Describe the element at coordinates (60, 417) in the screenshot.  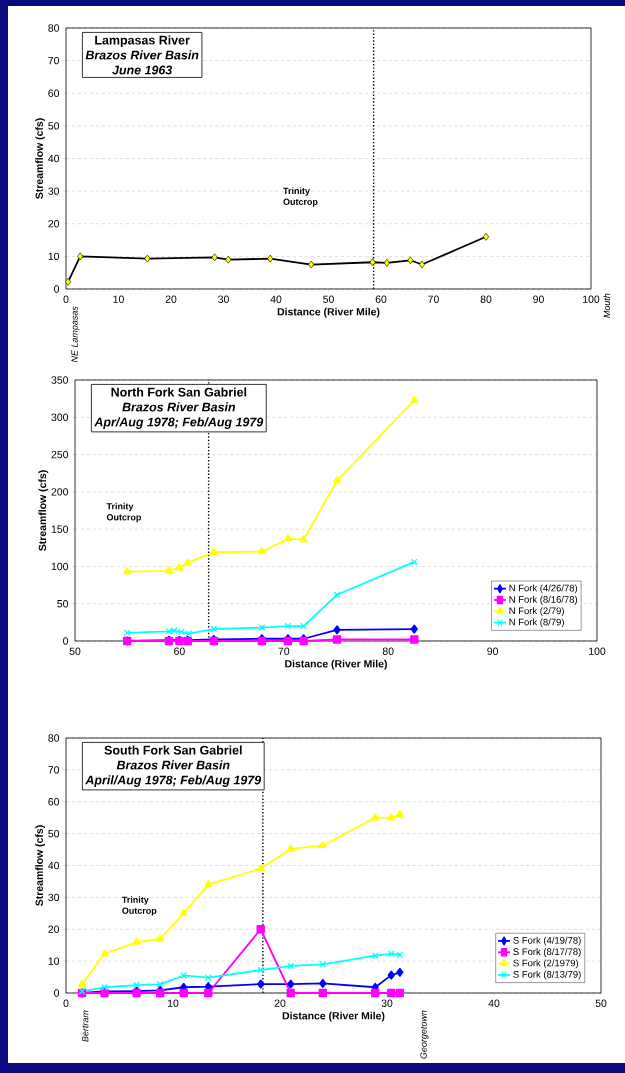
I see `y-tick-label: 300` at that location.